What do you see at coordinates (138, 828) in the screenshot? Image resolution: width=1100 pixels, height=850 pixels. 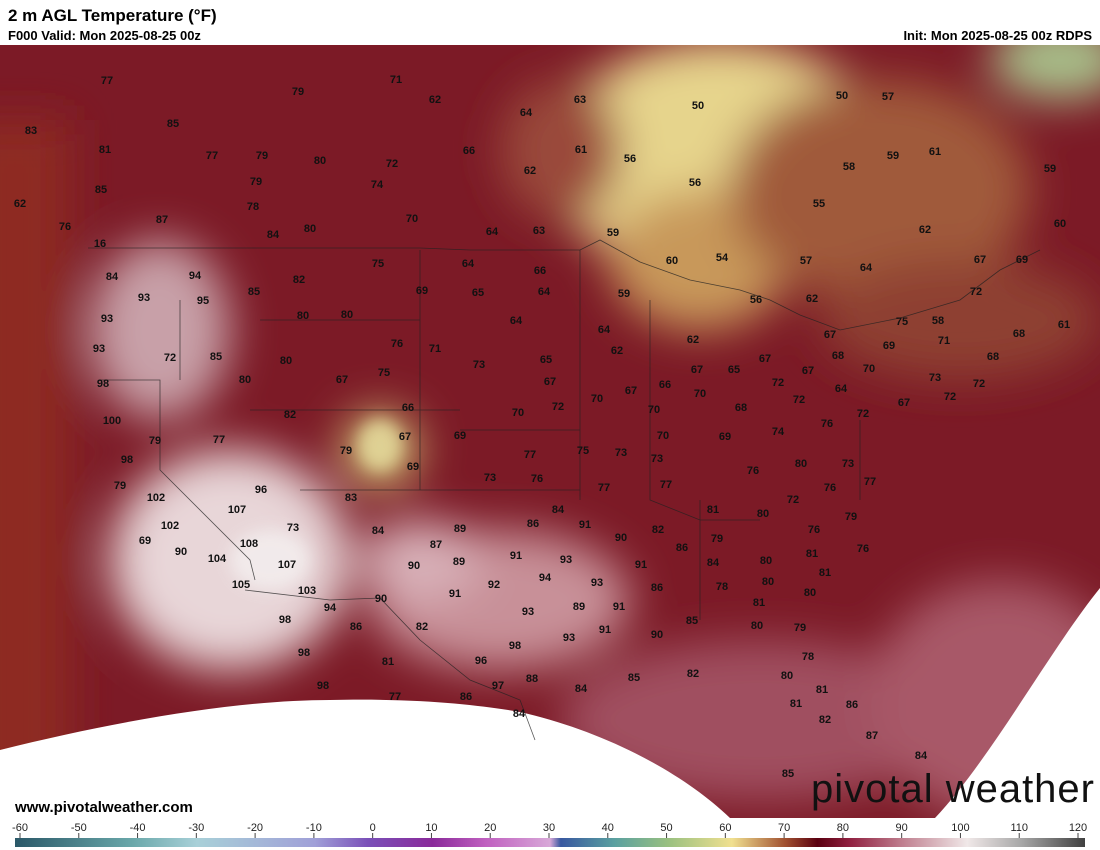 I see `colorbar-tick-label: -40` at bounding box center [138, 828].